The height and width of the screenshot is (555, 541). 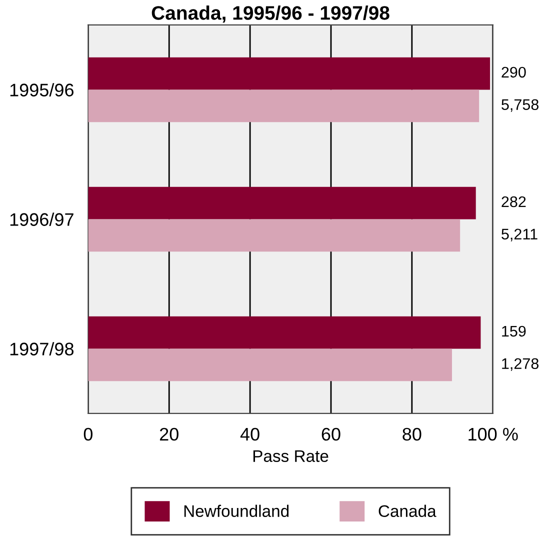 I want to click on legend-label: Canada, so click(x=407, y=511).